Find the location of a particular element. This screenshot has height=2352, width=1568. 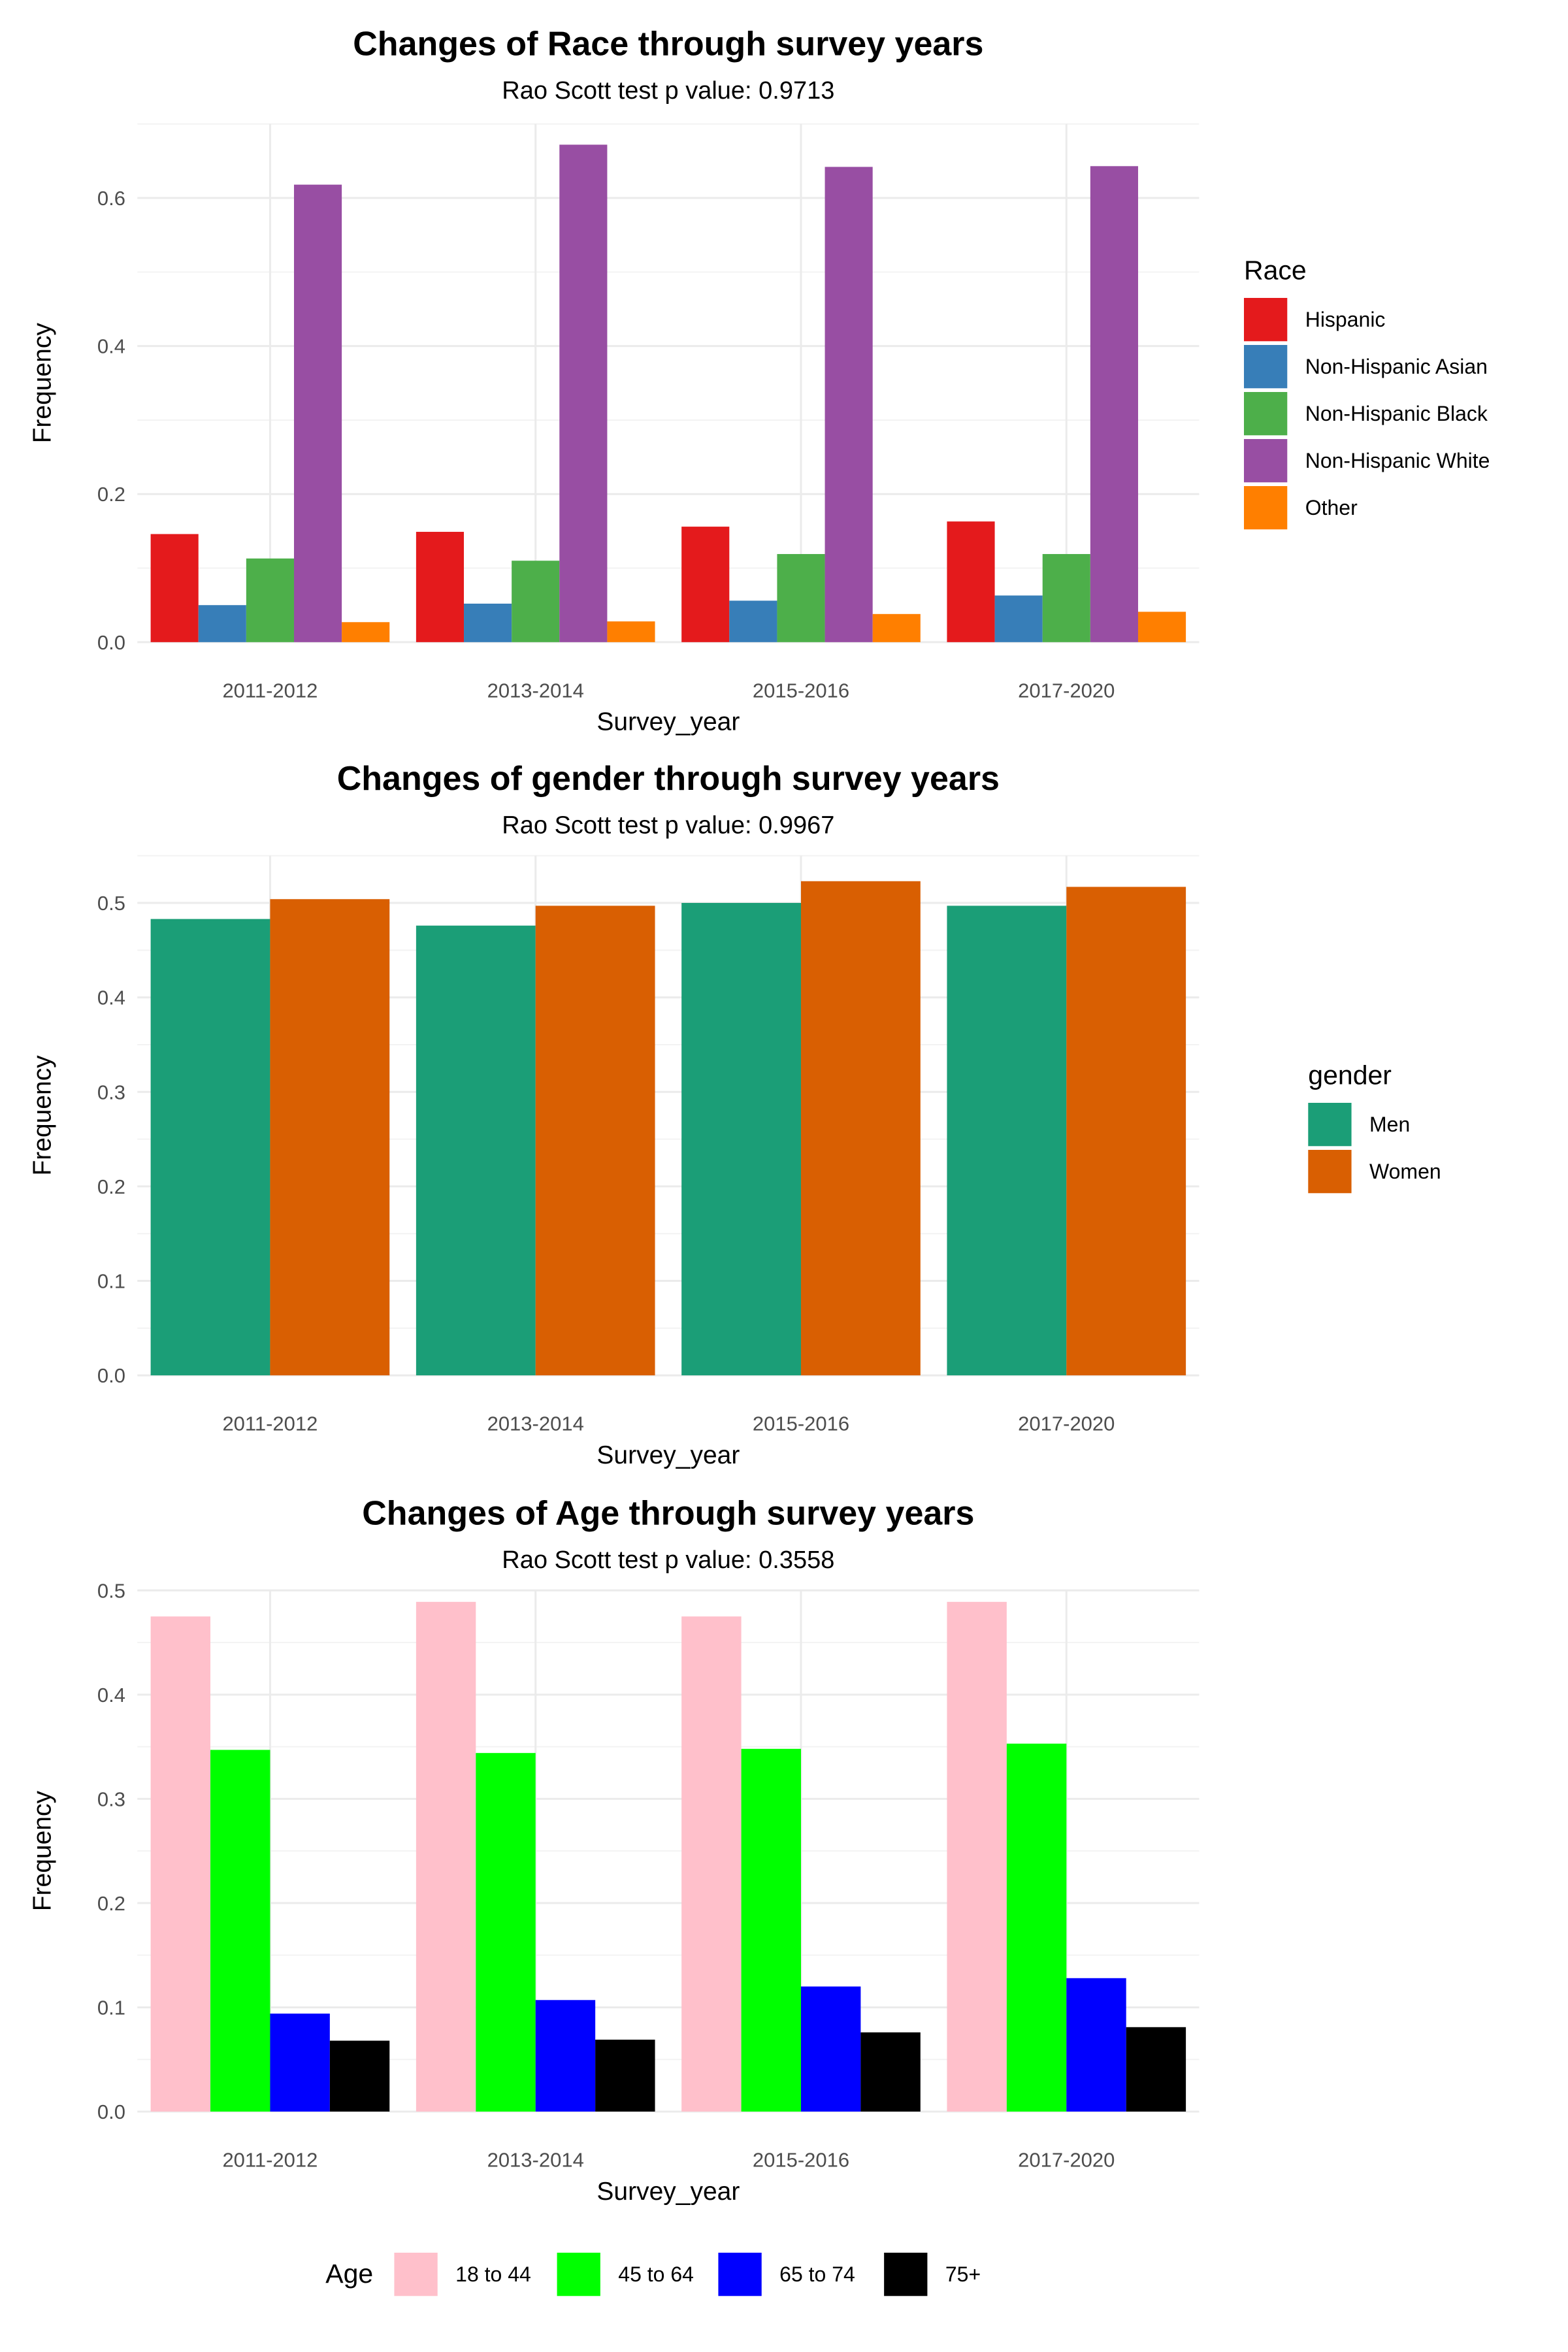

chart-title: Changes of Age through survey years is located at coordinates (668, 1514).